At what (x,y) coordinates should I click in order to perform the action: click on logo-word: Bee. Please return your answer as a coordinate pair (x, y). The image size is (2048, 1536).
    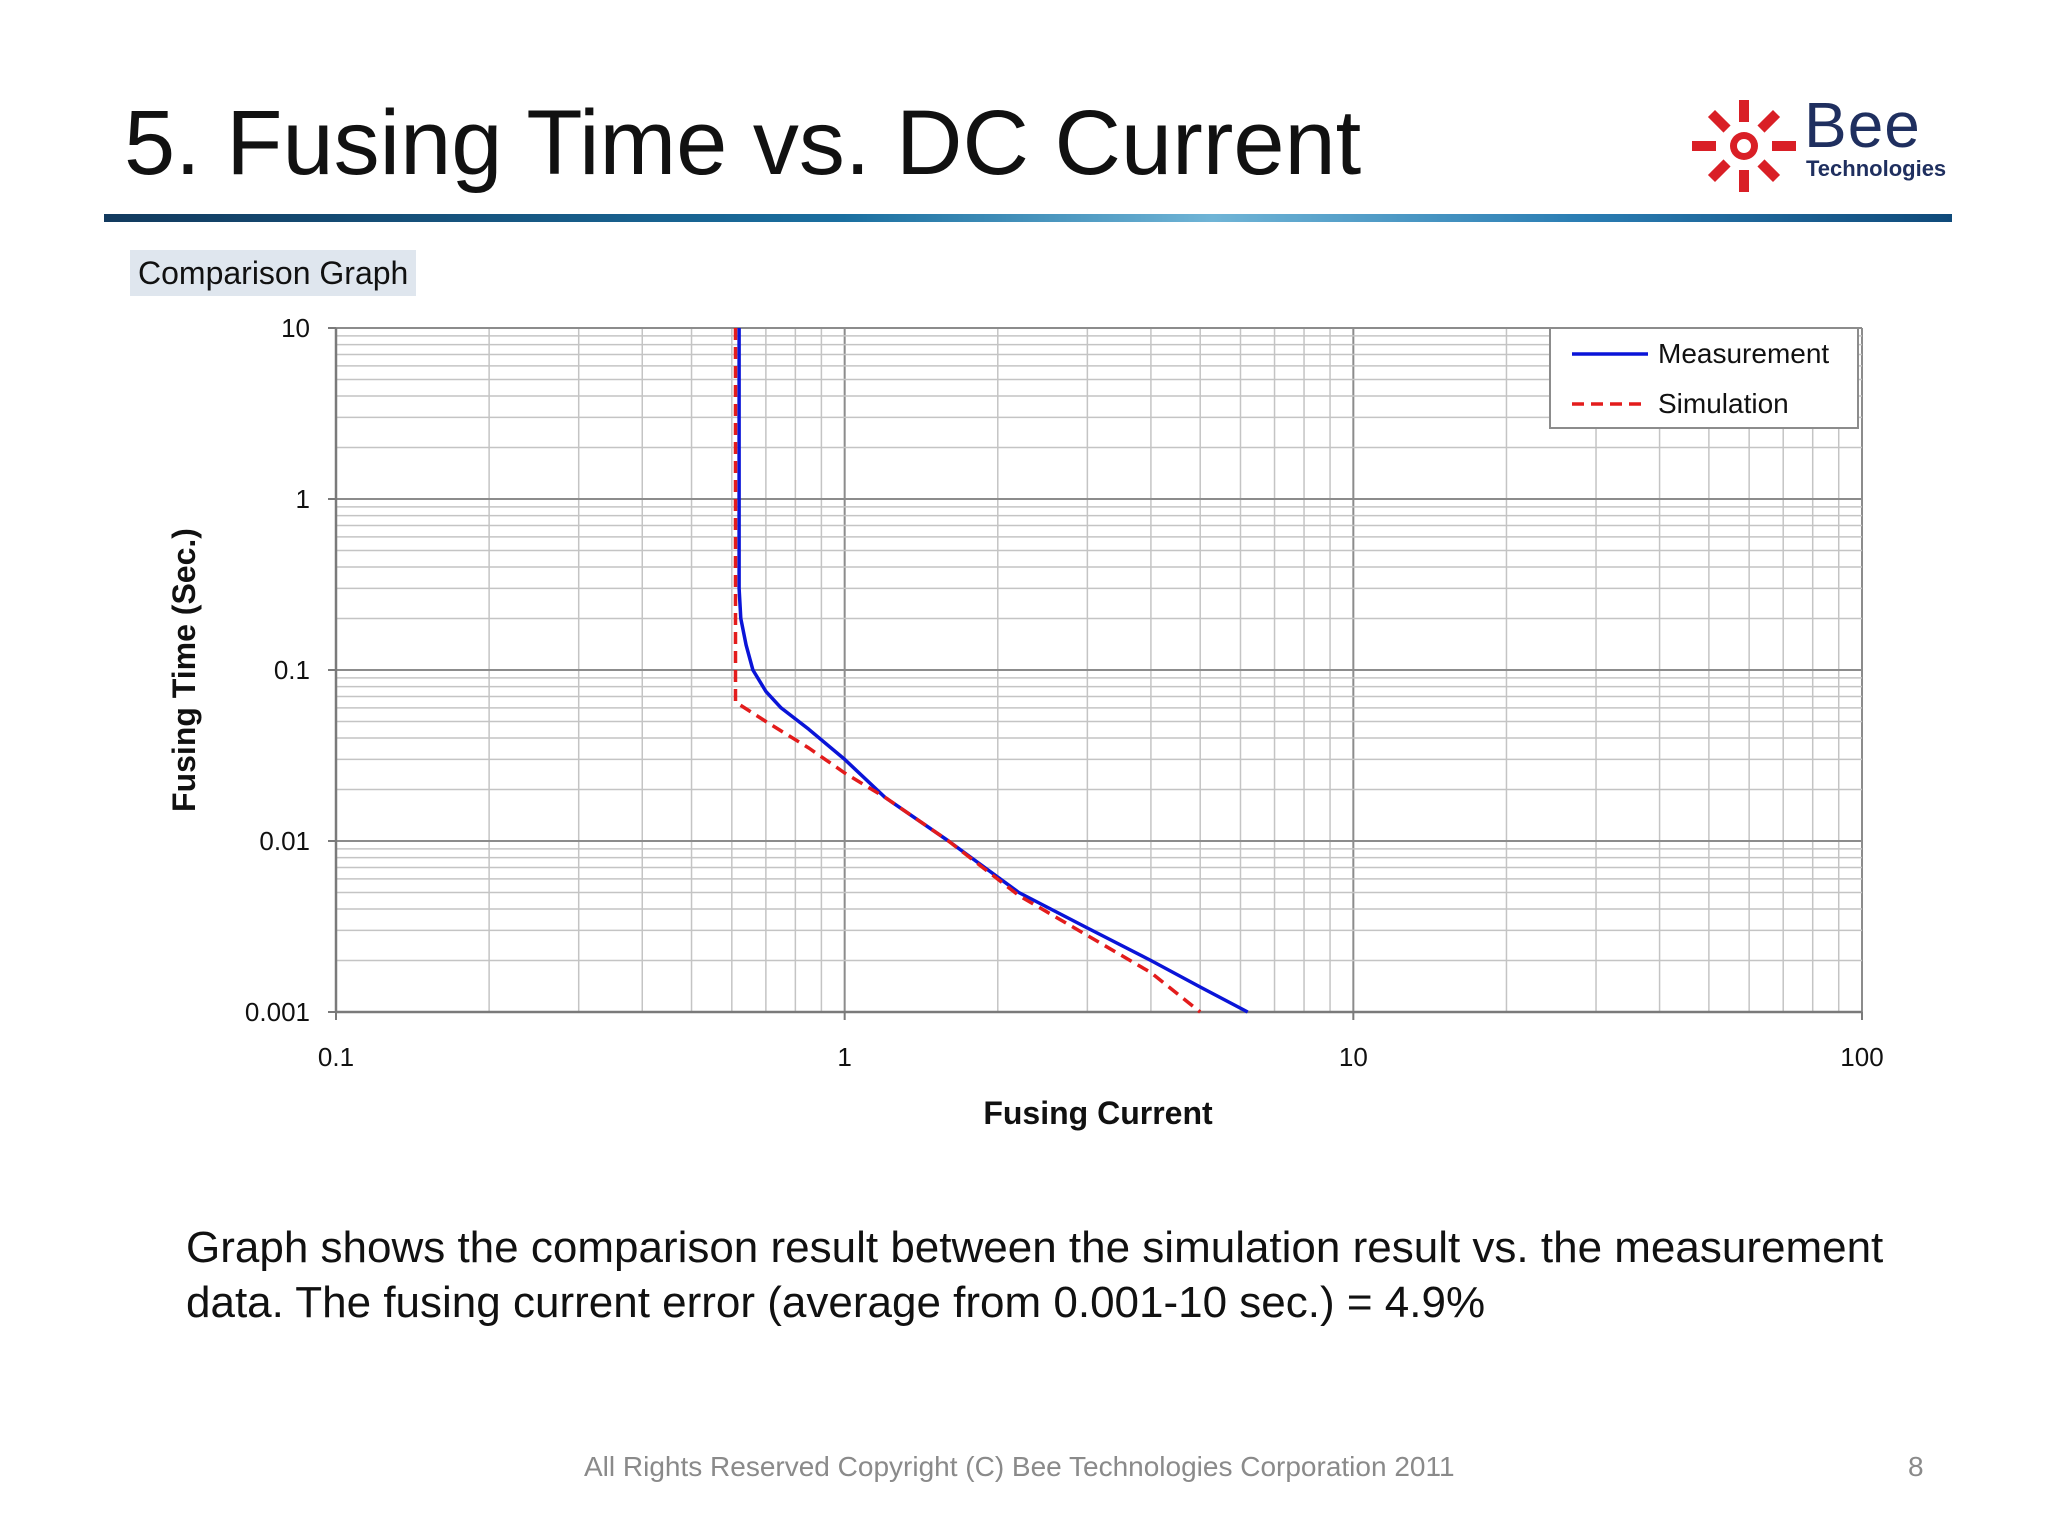
    Looking at the image, I should click on (1862, 125).